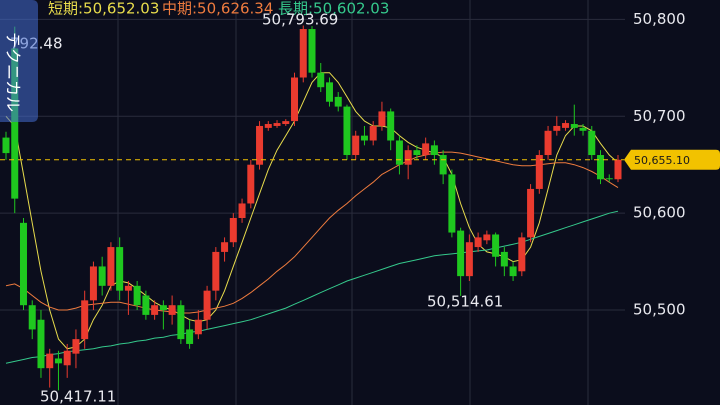 This screenshot has height=405, width=720. I want to click on side-tab-bg, so click(19, 61).